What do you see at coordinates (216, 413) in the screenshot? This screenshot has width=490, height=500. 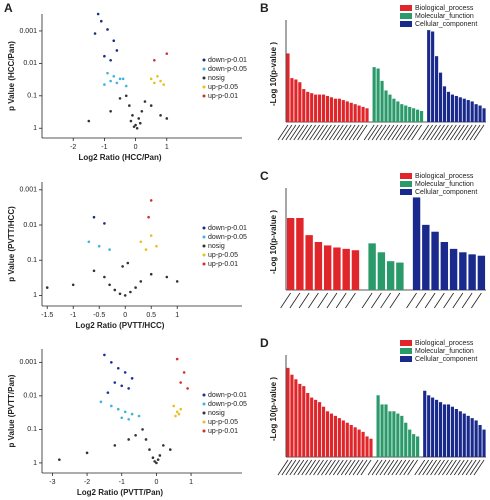 I see `legend-label: nosig` at bounding box center [216, 413].